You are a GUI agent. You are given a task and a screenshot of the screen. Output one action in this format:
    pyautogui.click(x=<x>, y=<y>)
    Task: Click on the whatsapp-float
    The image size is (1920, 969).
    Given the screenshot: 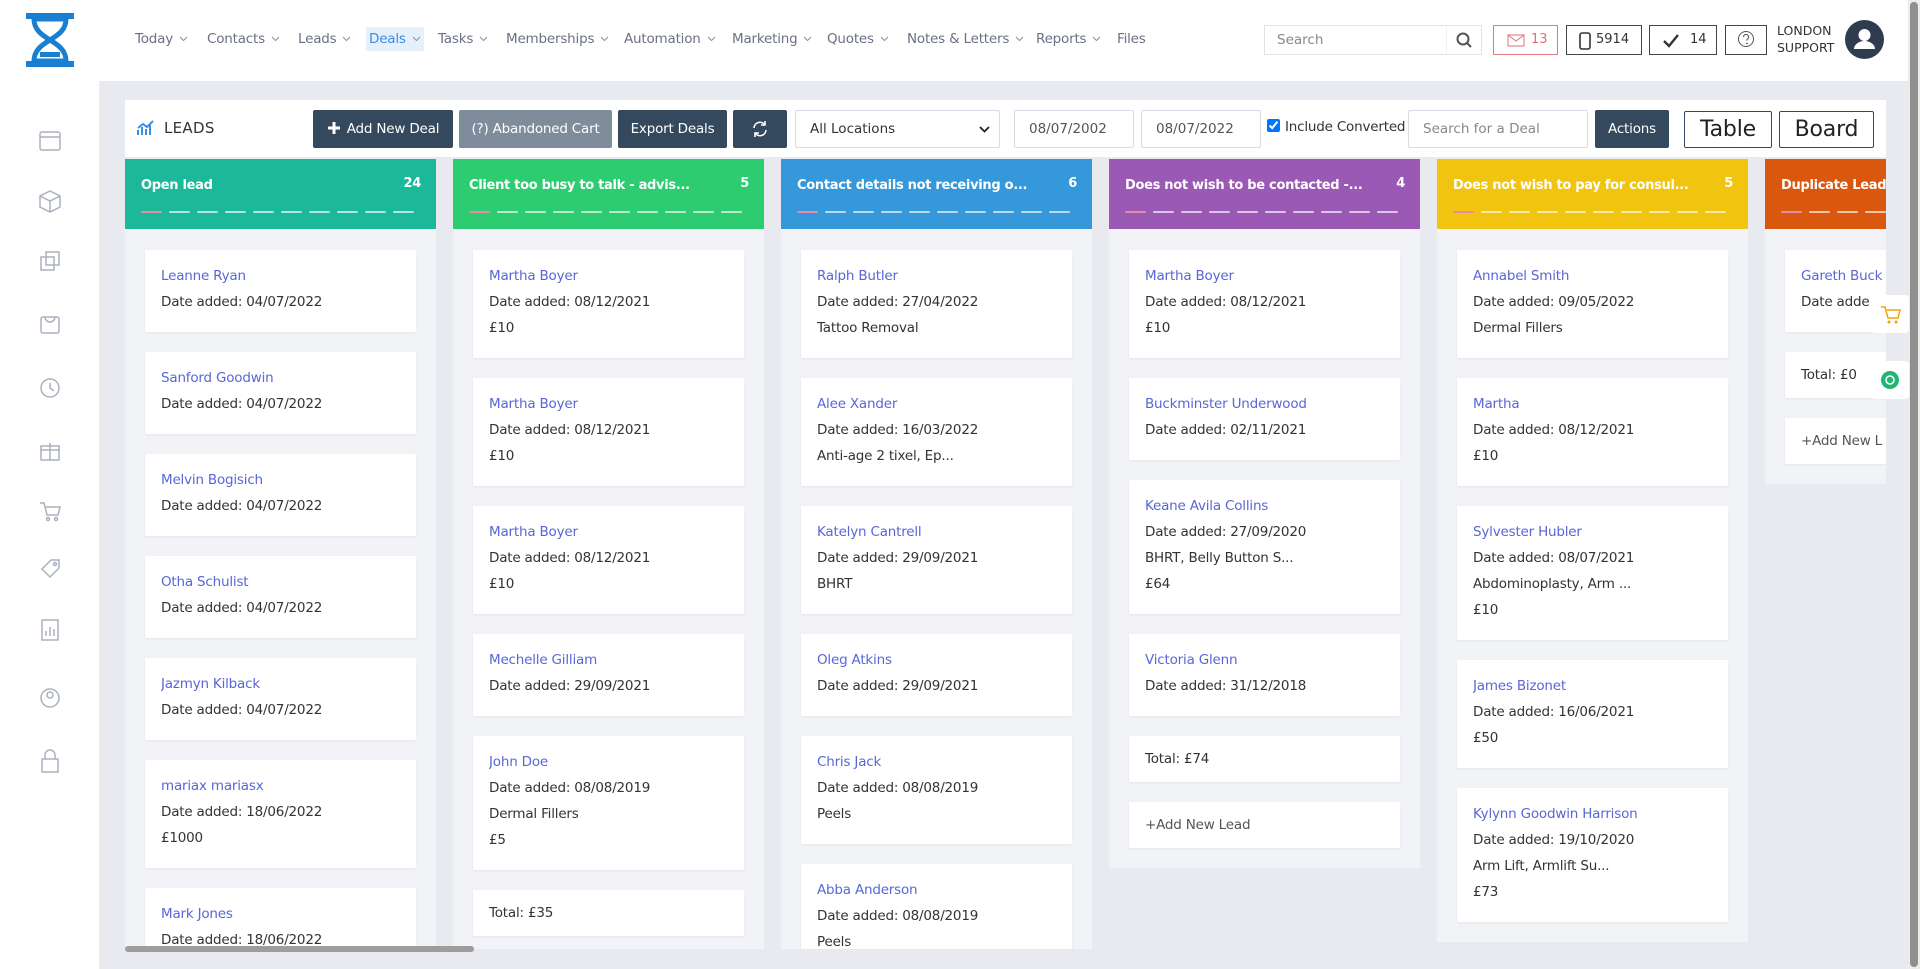 What is the action you would take?
    pyautogui.click(x=1890, y=380)
    